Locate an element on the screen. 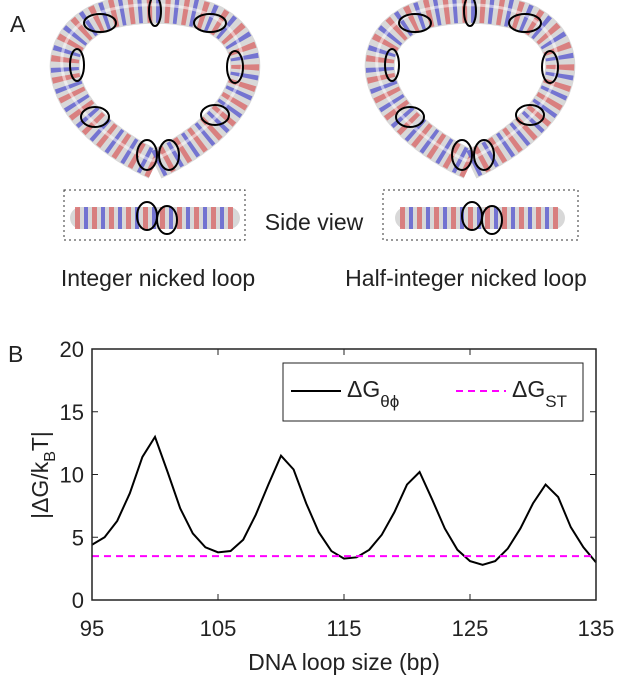 This screenshot has height=680, width=629. y-tick-label: 20 is located at coordinates (72, 349).